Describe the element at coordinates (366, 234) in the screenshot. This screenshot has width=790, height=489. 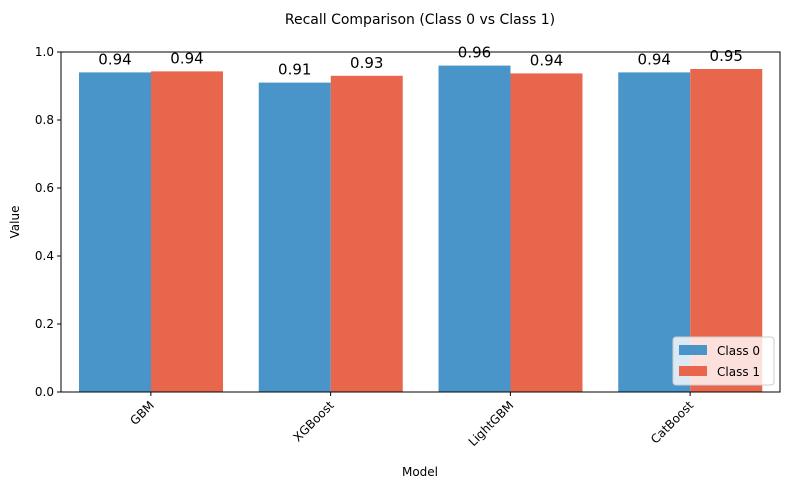
I see `bar-class-1-xgboost` at that location.